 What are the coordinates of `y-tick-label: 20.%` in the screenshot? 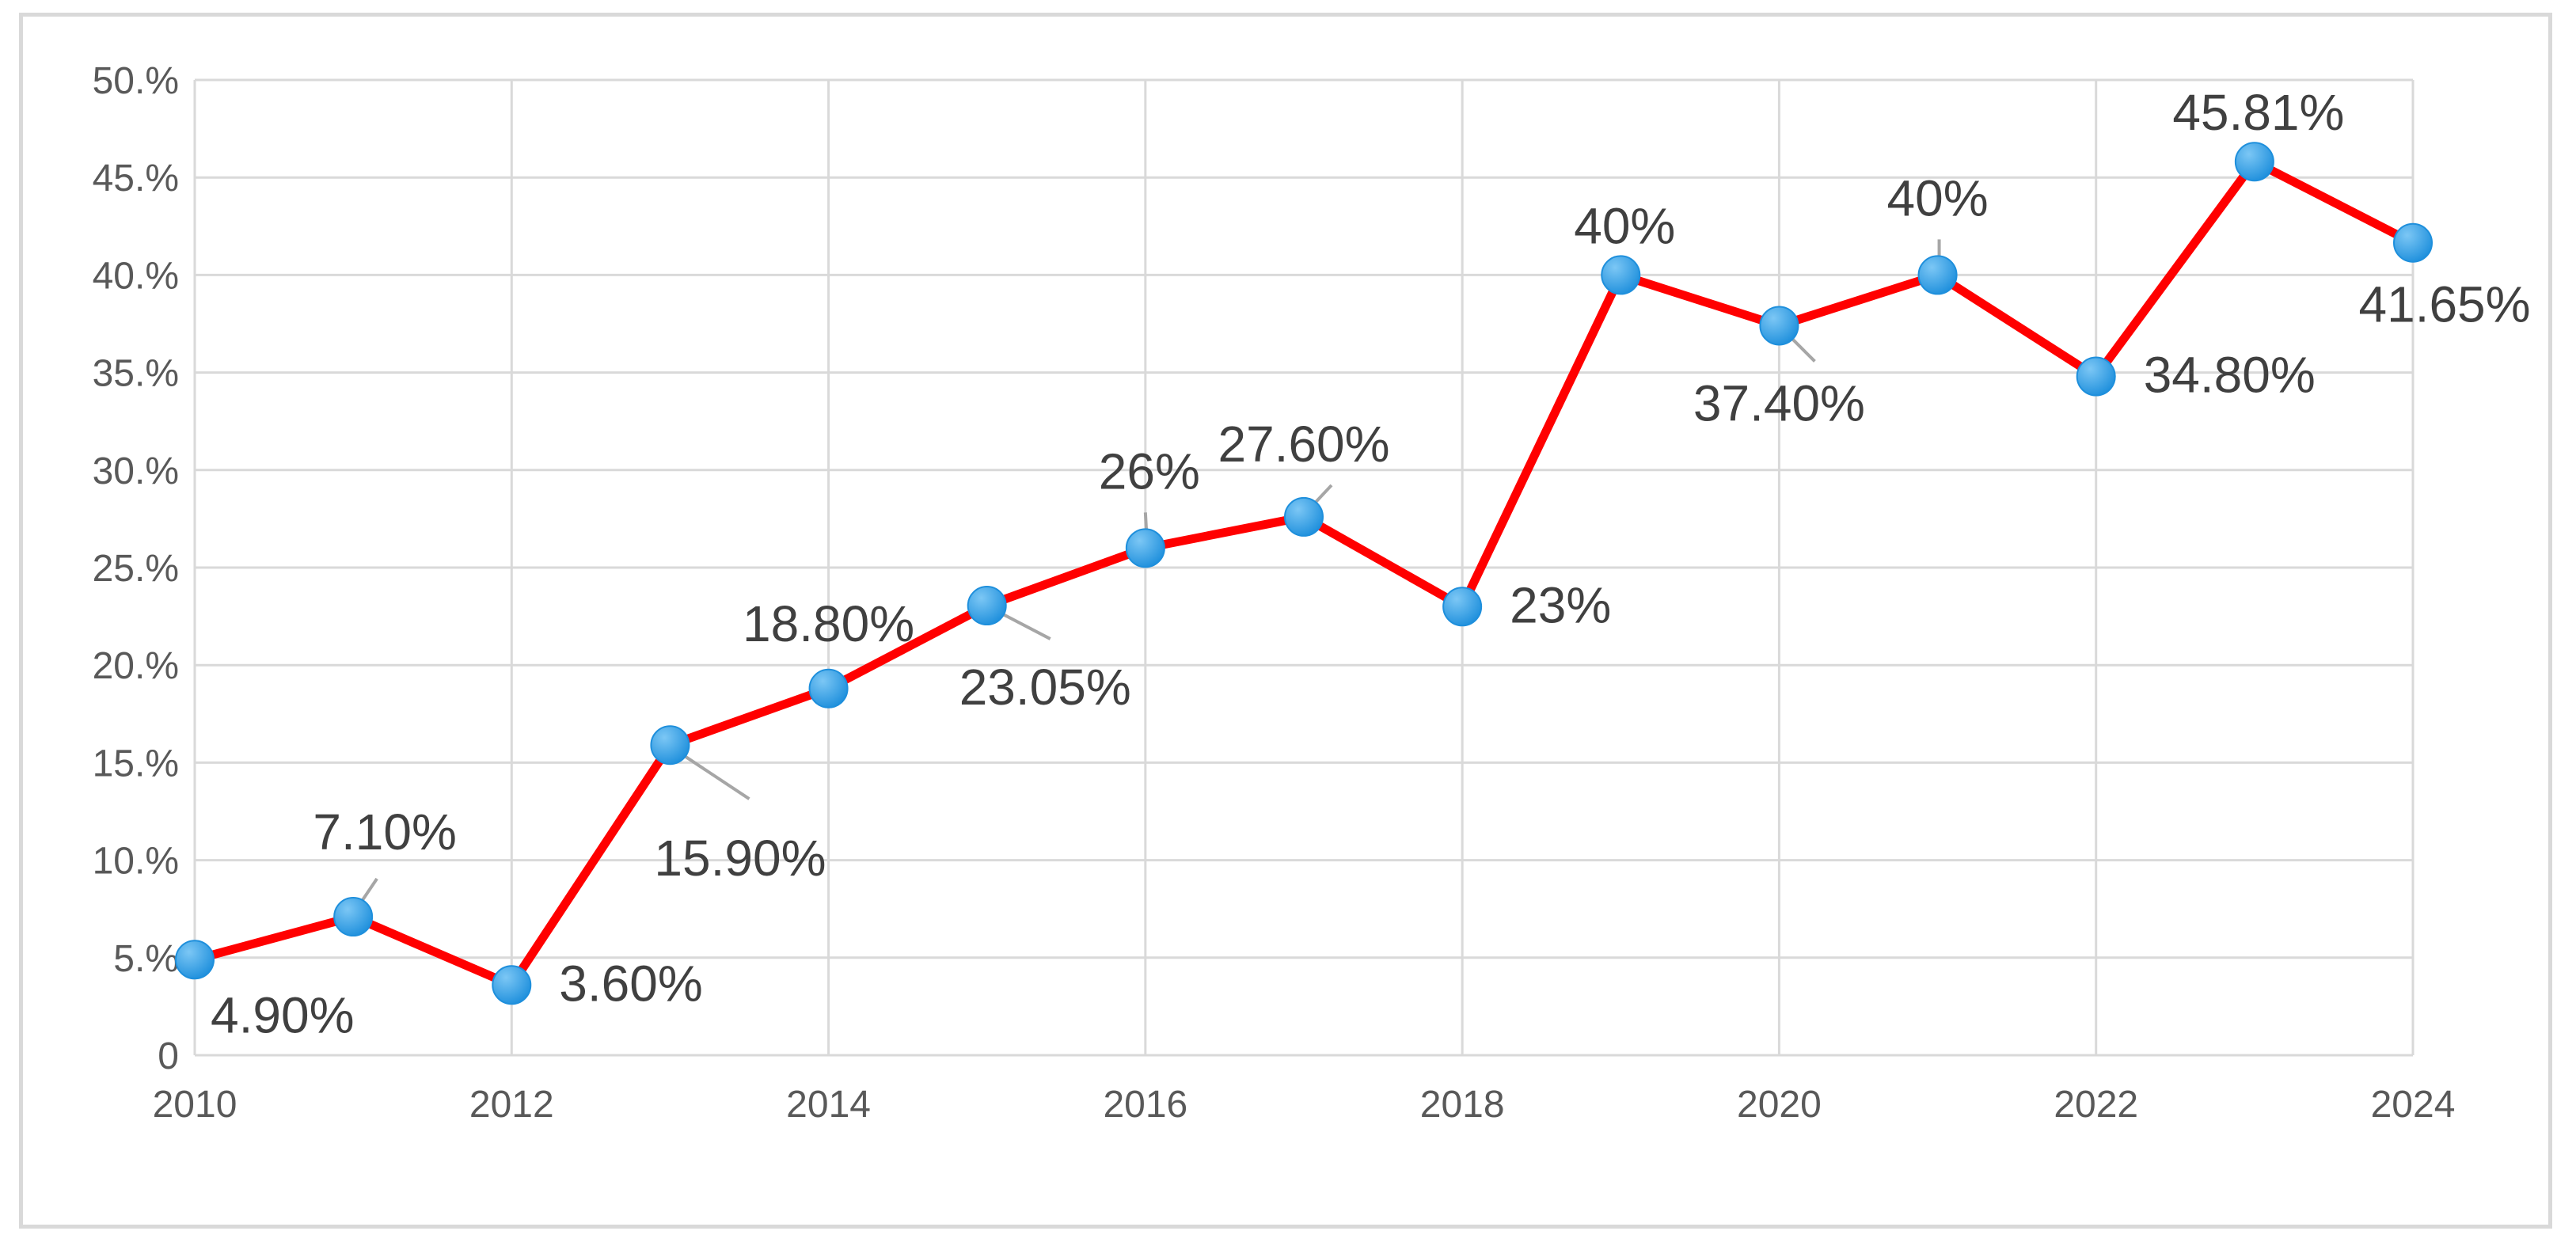 It's located at (136, 666).